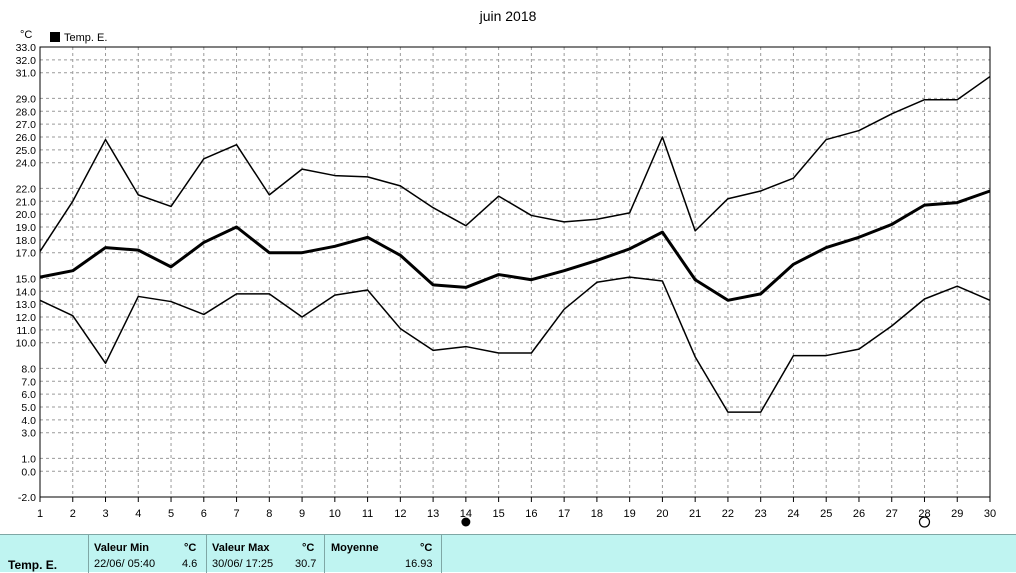 The height and width of the screenshot is (573, 1016). I want to click on min-header: Valeur Min, so click(122, 548).